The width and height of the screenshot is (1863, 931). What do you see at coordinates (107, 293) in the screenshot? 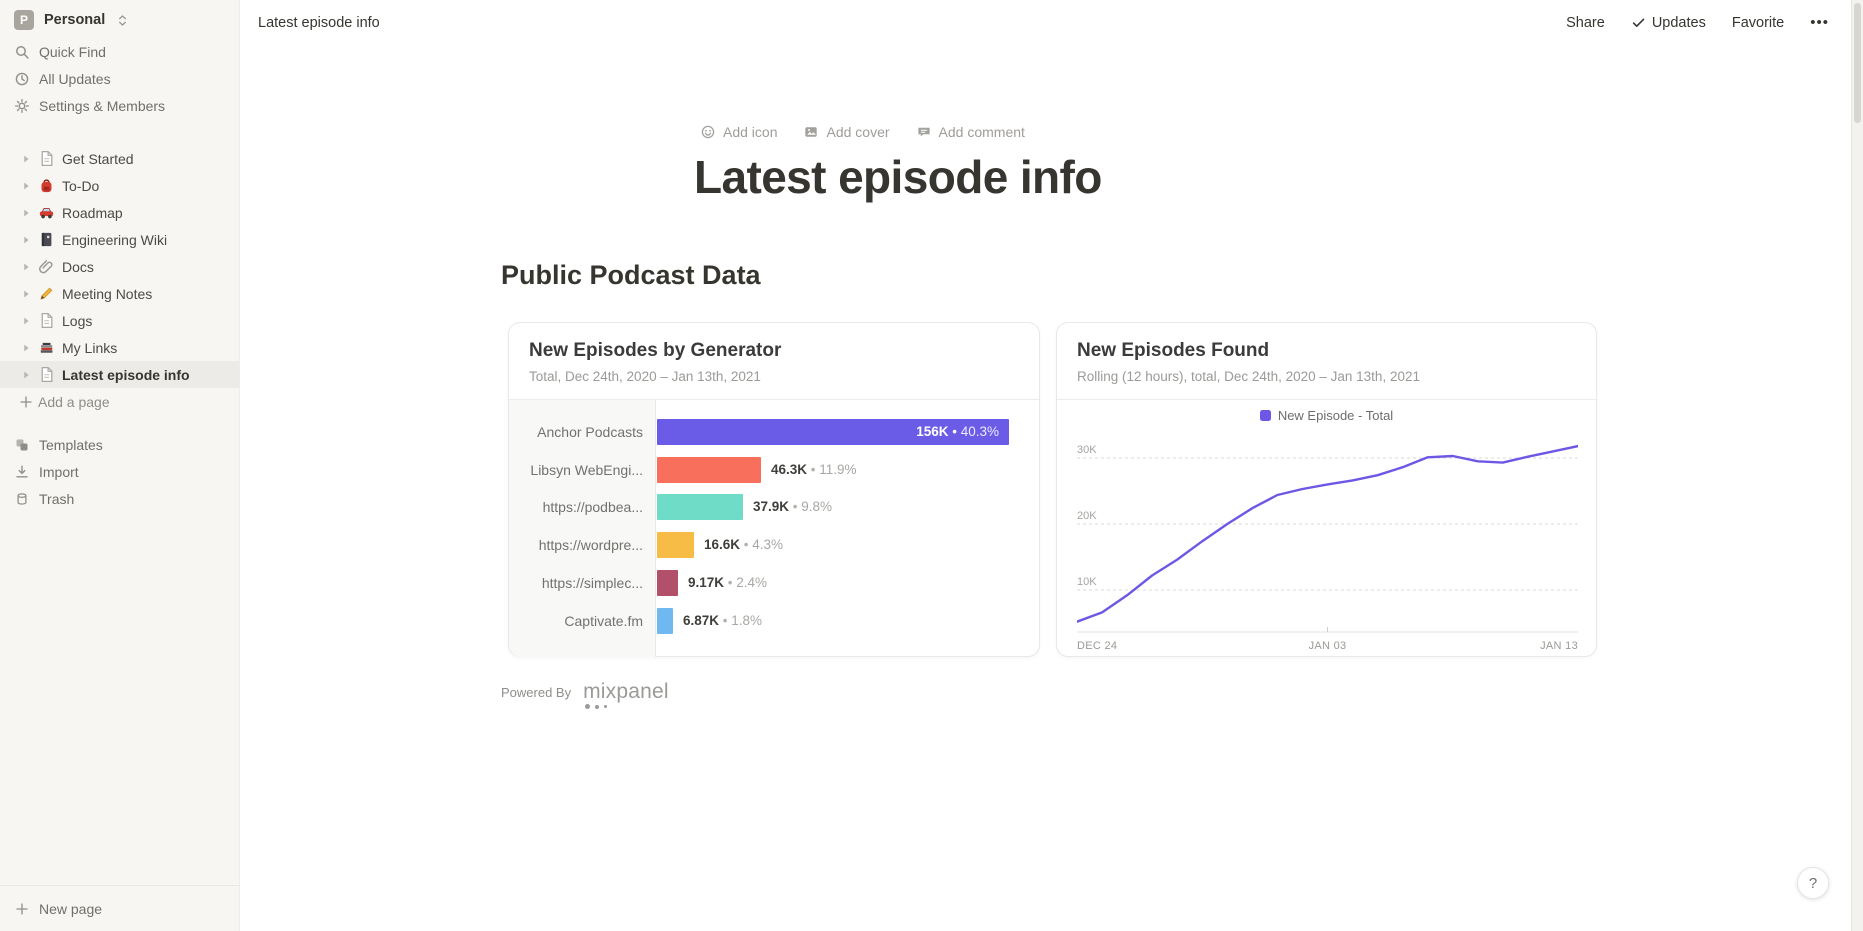
I see `page-label: Meeting Notes` at bounding box center [107, 293].